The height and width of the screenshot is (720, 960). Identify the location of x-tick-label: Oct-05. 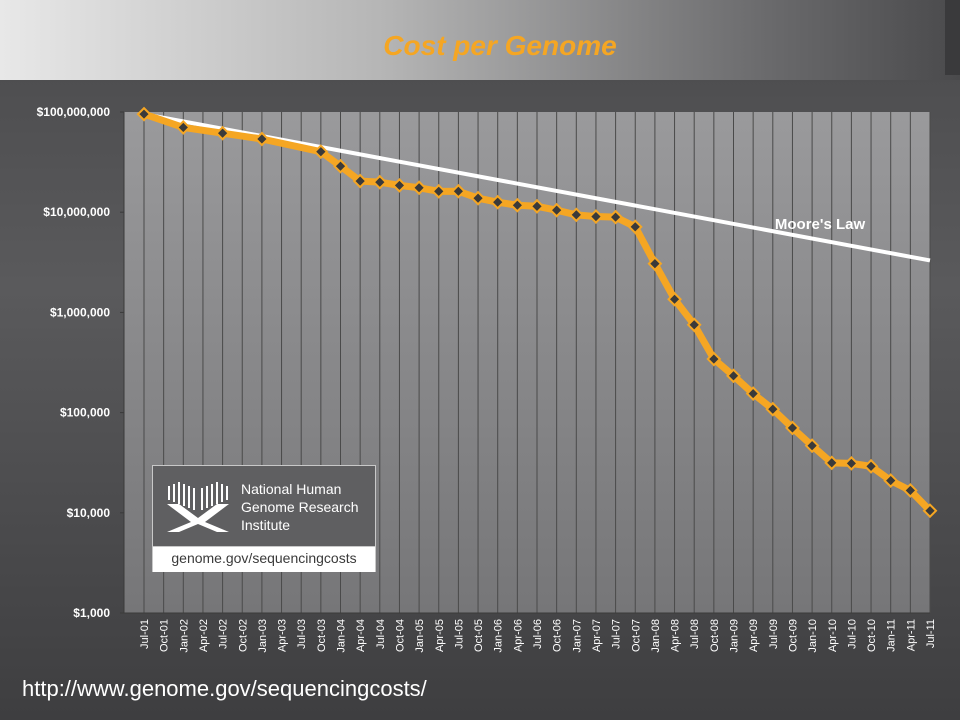
(479, 635).